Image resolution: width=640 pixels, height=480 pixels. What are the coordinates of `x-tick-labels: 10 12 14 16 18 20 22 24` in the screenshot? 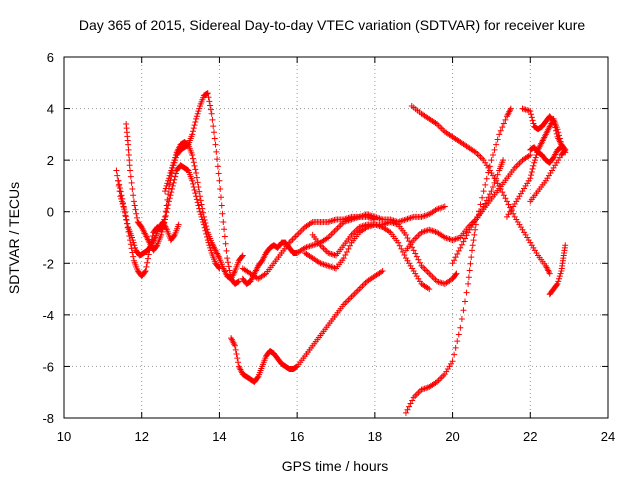 It's located at (336, 436).